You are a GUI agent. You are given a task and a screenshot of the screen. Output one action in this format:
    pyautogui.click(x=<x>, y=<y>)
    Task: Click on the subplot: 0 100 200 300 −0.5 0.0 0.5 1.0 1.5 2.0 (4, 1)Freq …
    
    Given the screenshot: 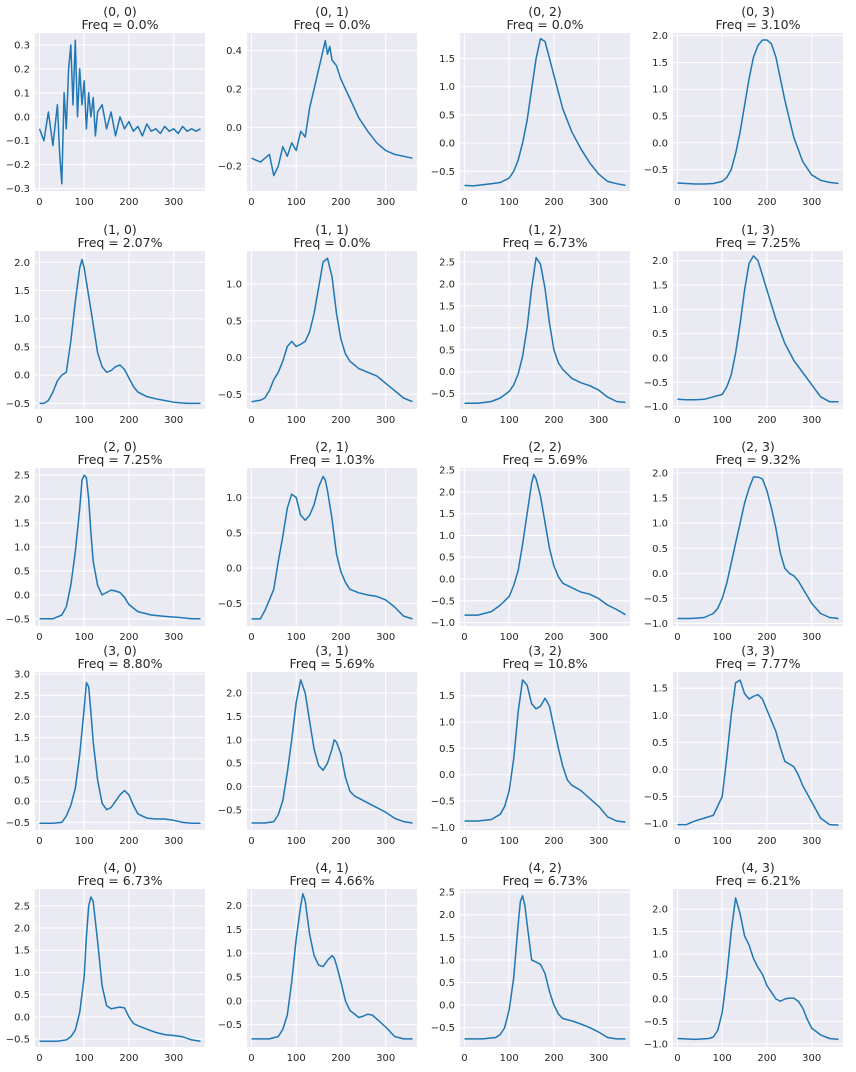 What is the action you would take?
    pyautogui.click(x=317, y=962)
    